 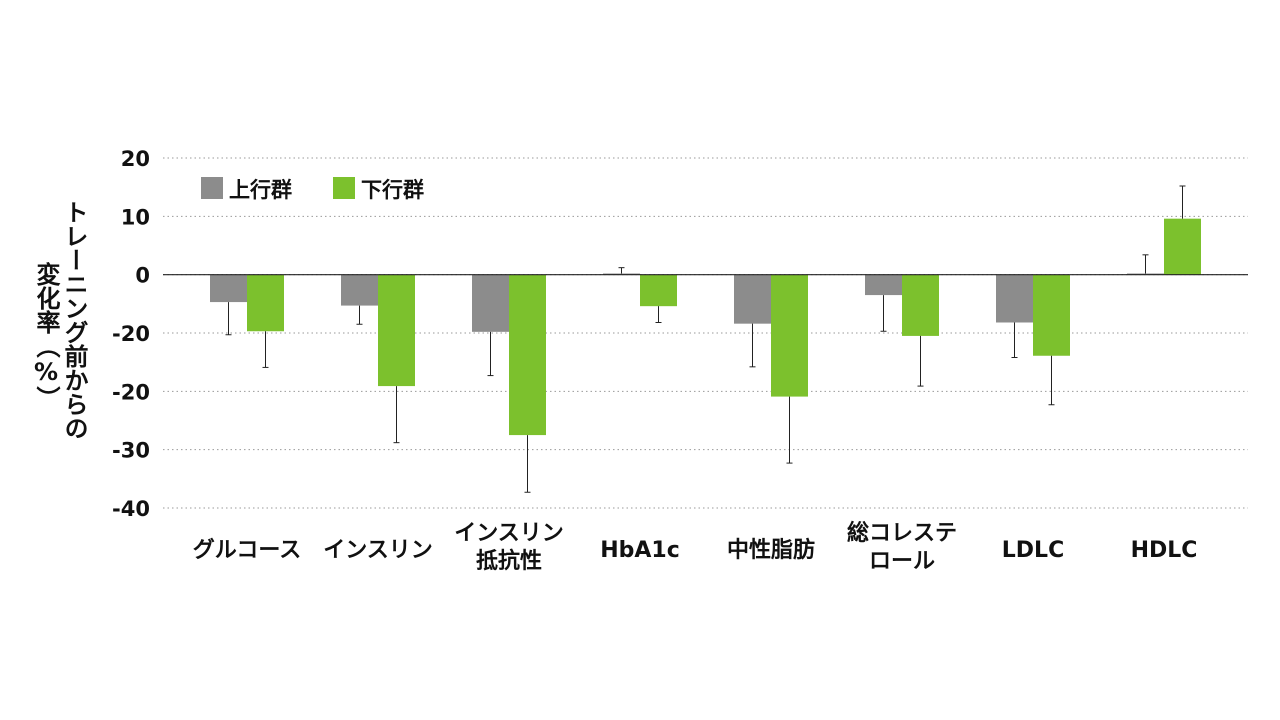 What do you see at coordinates (392, 190) in the screenshot?
I see `legend-label: 下行群` at bounding box center [392, 190].